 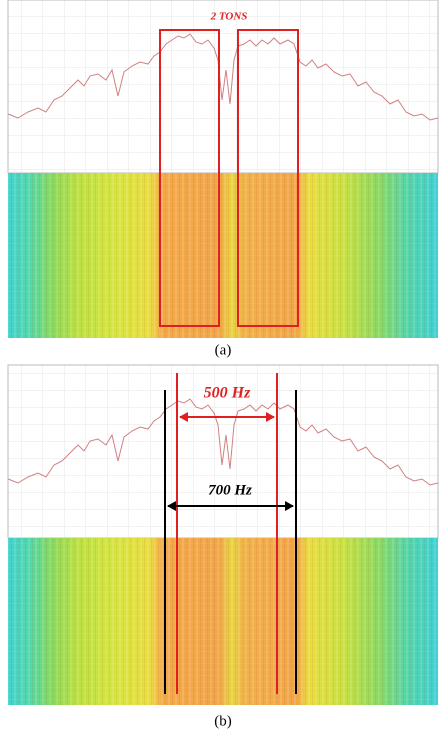 I want to click on caption: (a), so click(x=223, y=350).